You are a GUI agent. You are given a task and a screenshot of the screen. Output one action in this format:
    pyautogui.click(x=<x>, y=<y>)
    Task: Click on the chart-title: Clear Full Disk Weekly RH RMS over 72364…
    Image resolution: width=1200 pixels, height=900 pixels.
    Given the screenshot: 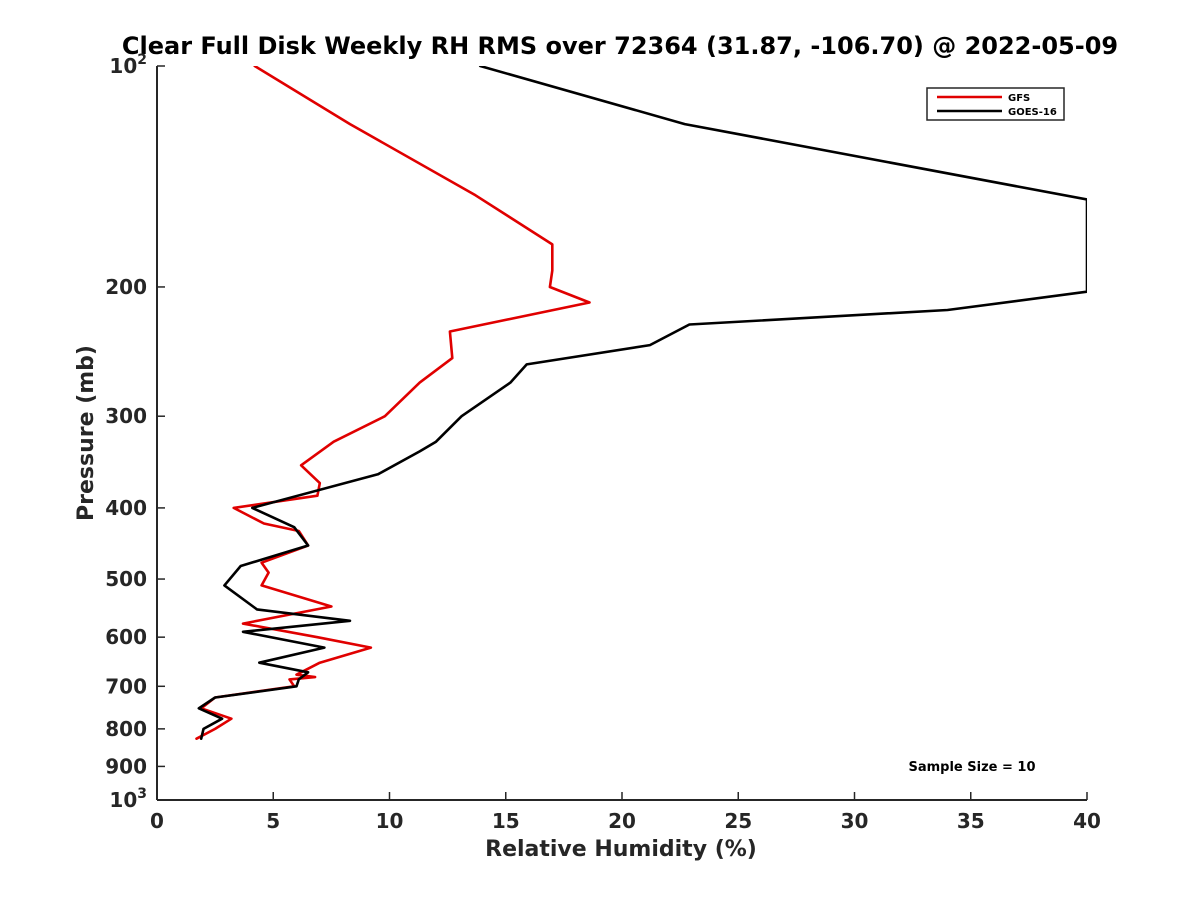 What is the action you would take?
    pyautogui.click(x=620, y=46)
    